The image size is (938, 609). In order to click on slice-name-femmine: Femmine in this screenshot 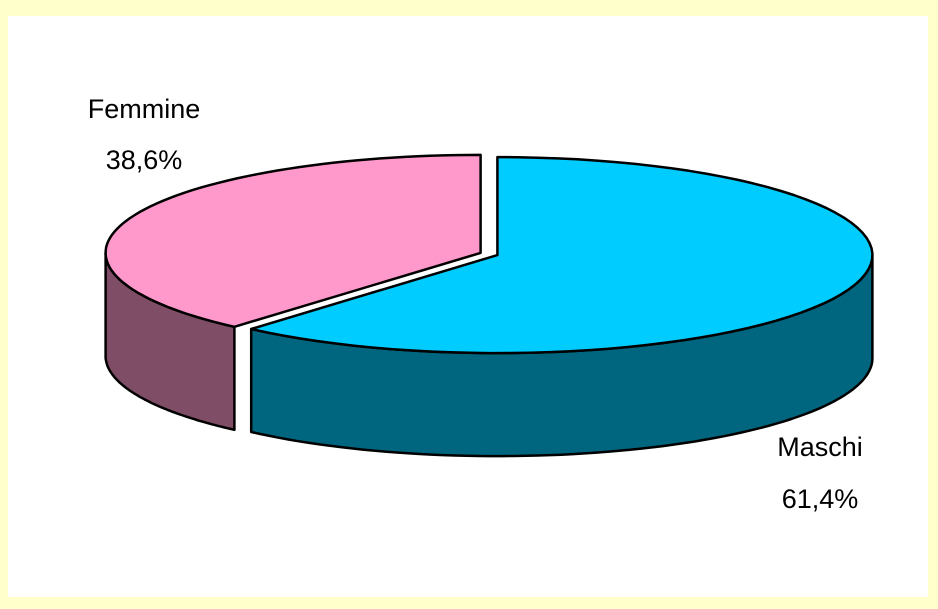, I will do `click(144, 109)`.